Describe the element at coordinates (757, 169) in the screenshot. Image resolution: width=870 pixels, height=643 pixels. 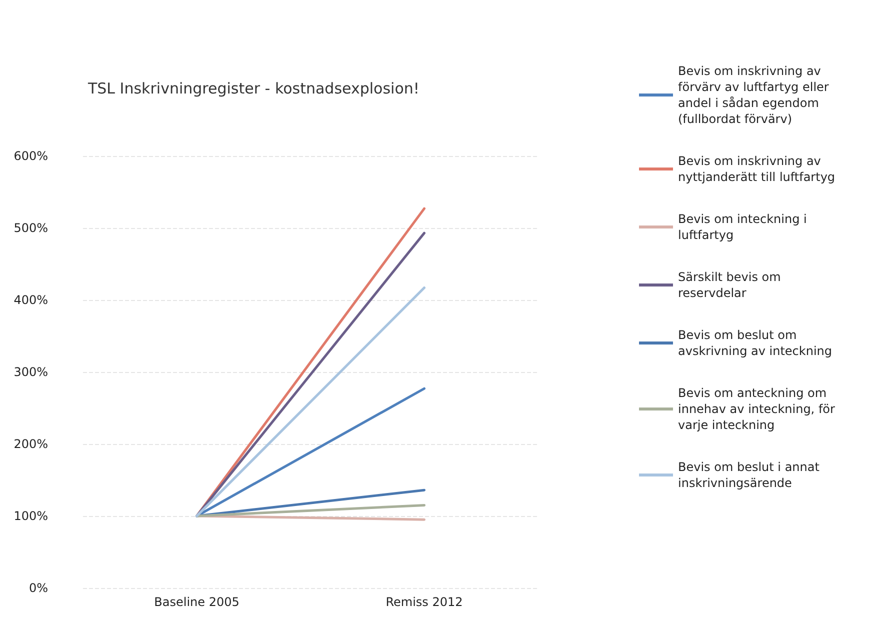
I see `legend-label: Bevis om inskrivning av nyttjanderätt till luftfartyg` at that location.